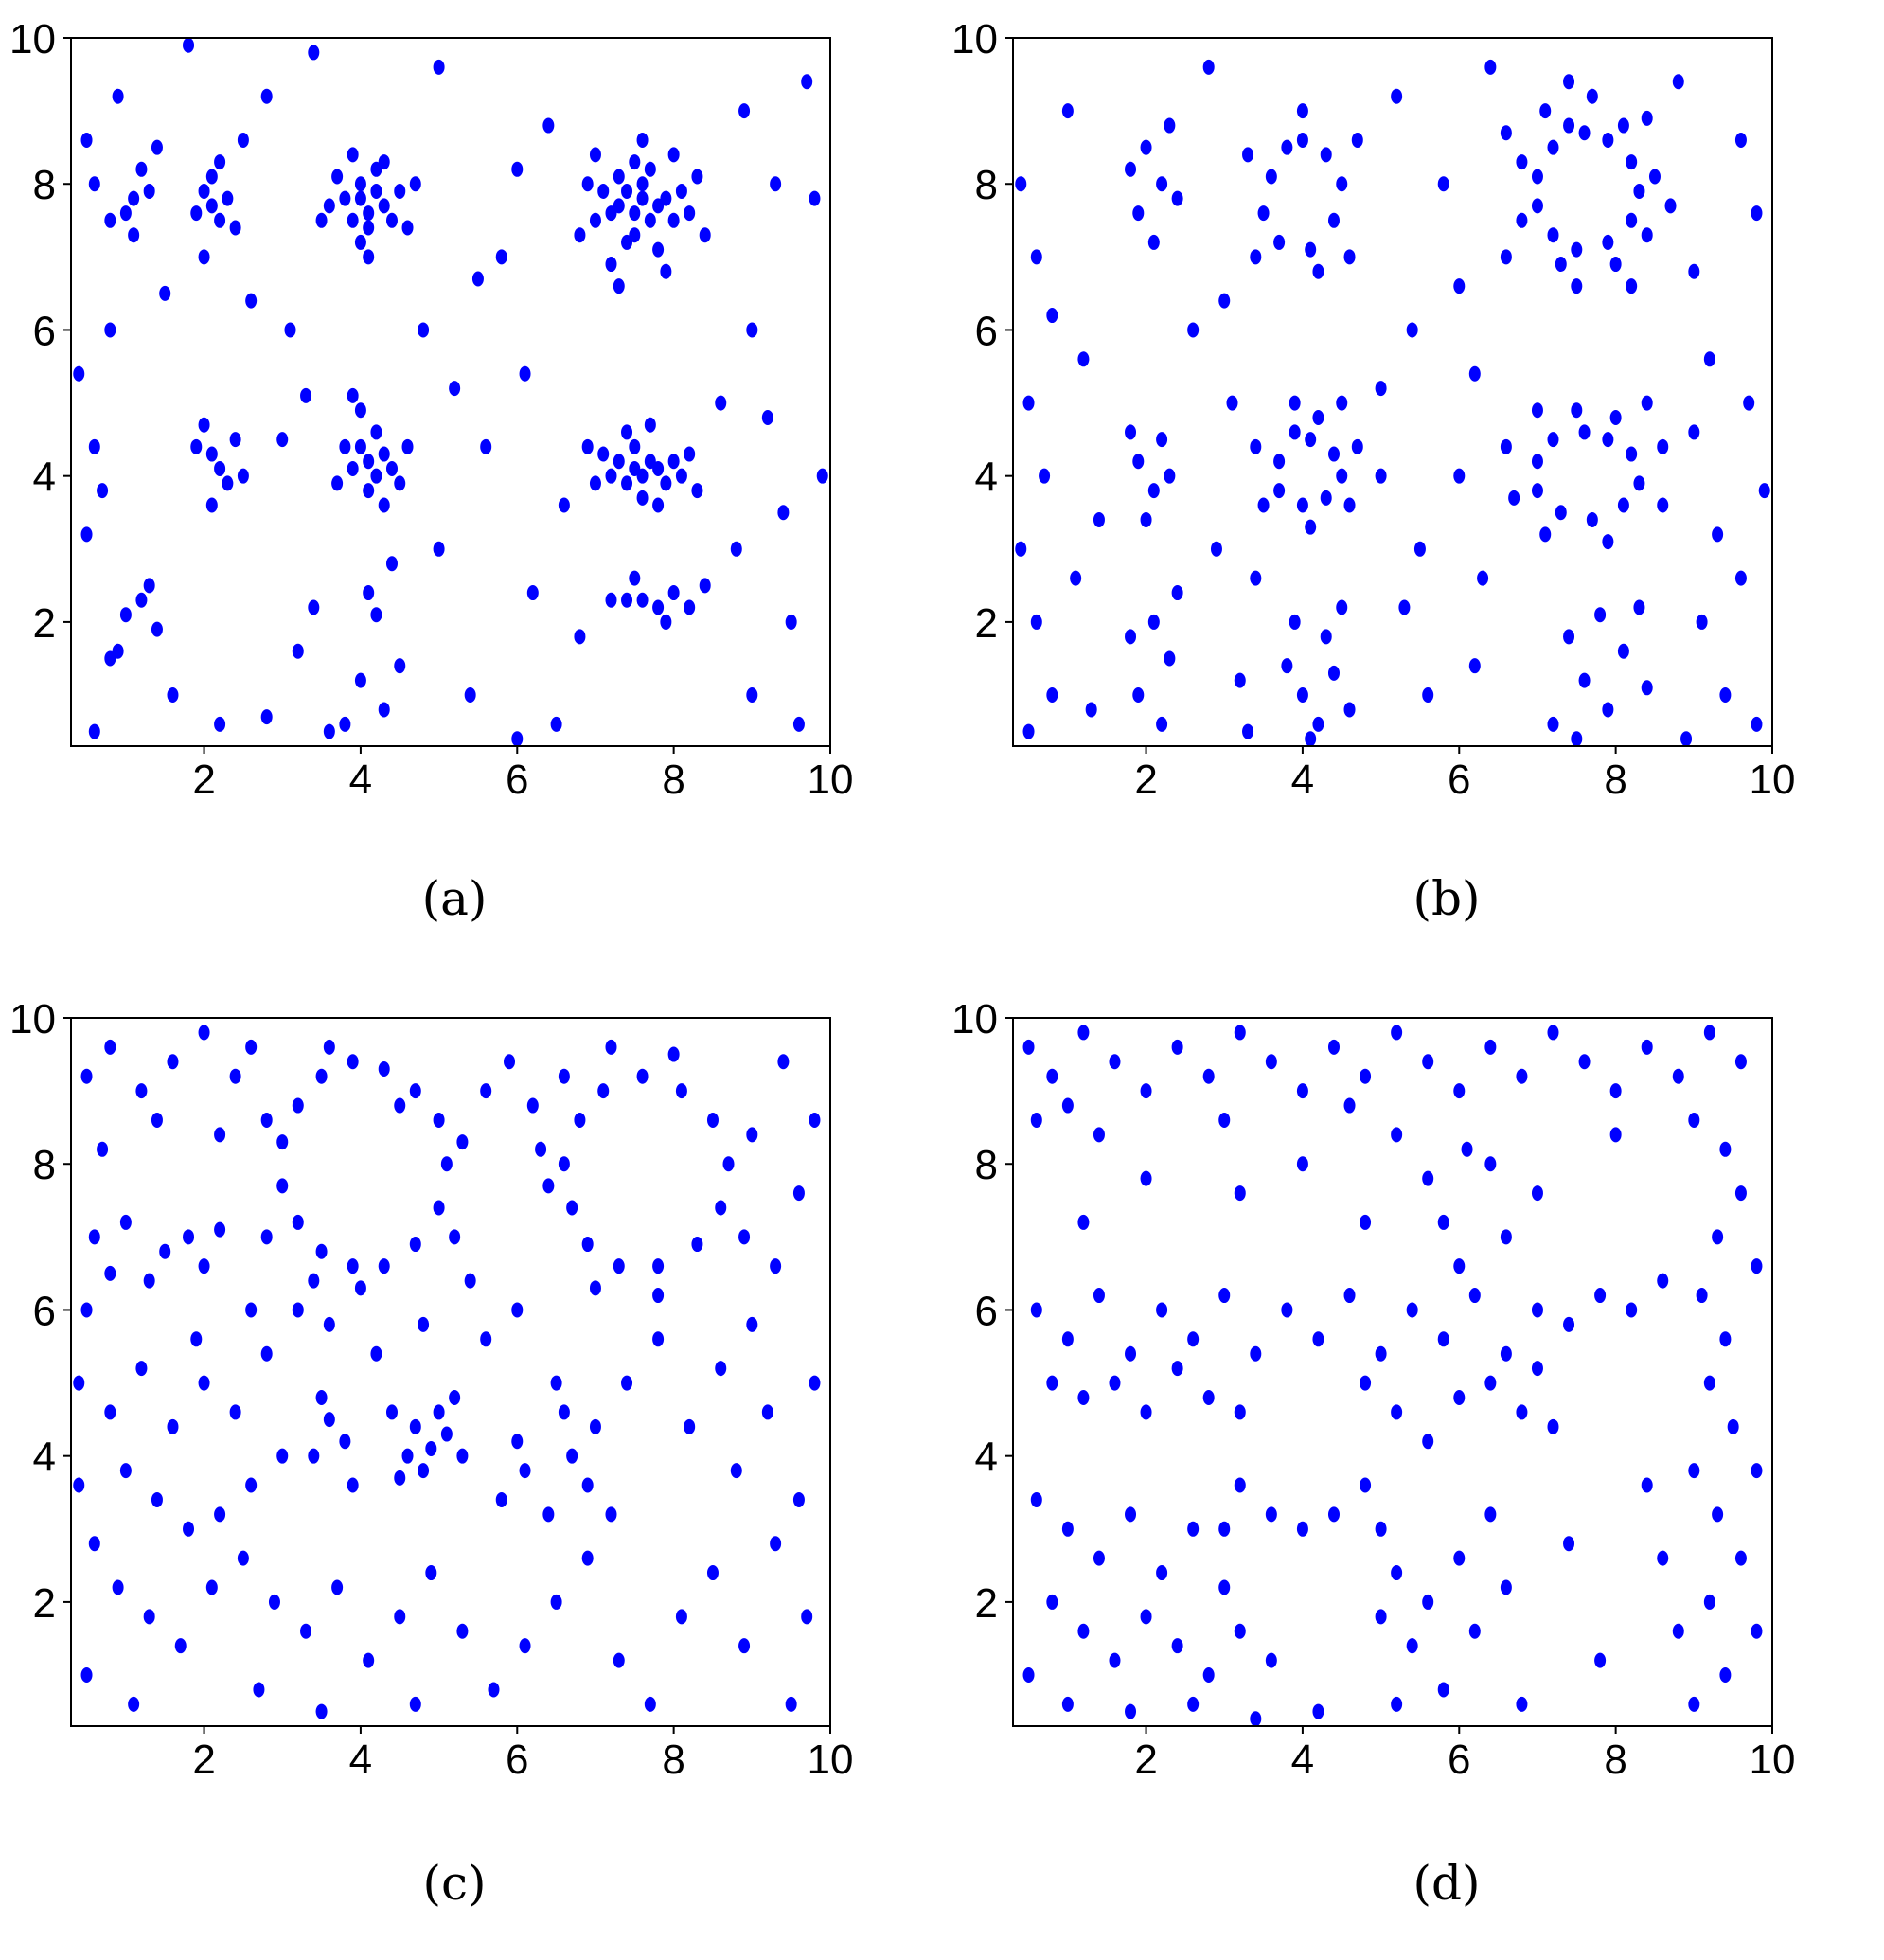 This screenshot has width=1884, height=1960. Describe the element at coordinates (517, 1760) in the screenshot. I see `x-tick-label: 6` at that location.